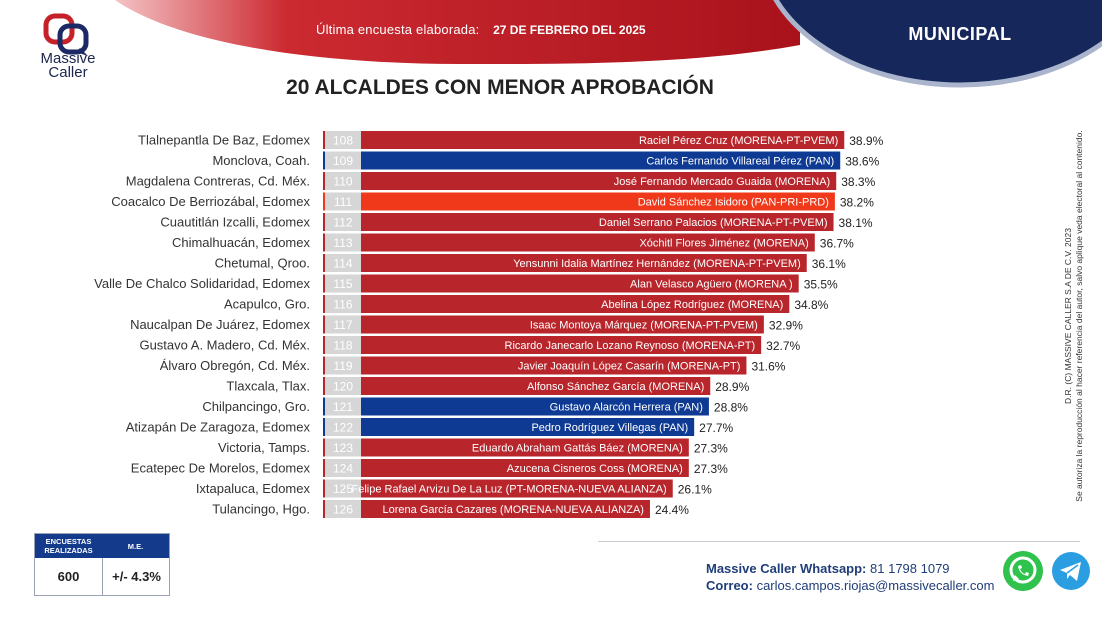 This screenshot has height=620, width=1102. Describe the element at coordinates (672, 510) in the screenshot. I see `value-label: 24.4%` at that location.